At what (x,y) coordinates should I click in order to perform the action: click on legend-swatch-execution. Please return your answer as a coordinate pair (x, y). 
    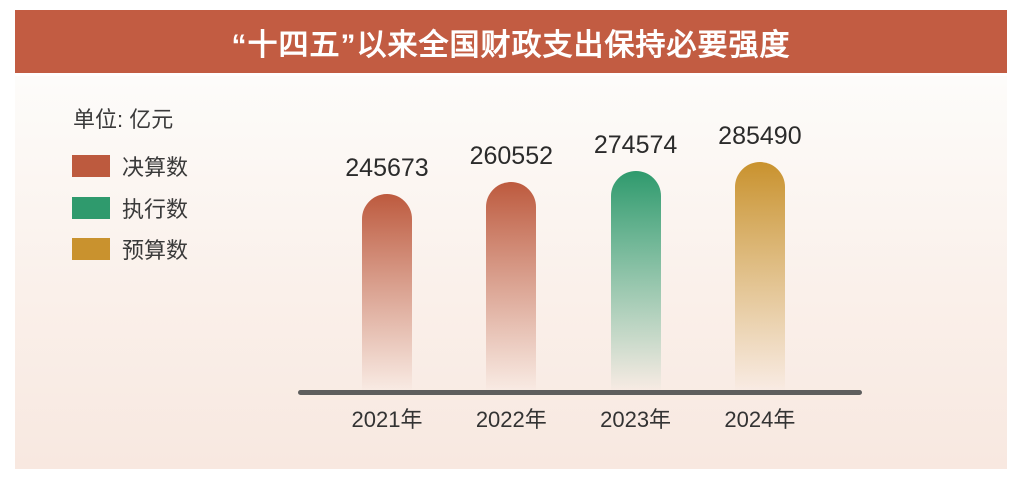
    Looking at the image, I should click on (91, 208).